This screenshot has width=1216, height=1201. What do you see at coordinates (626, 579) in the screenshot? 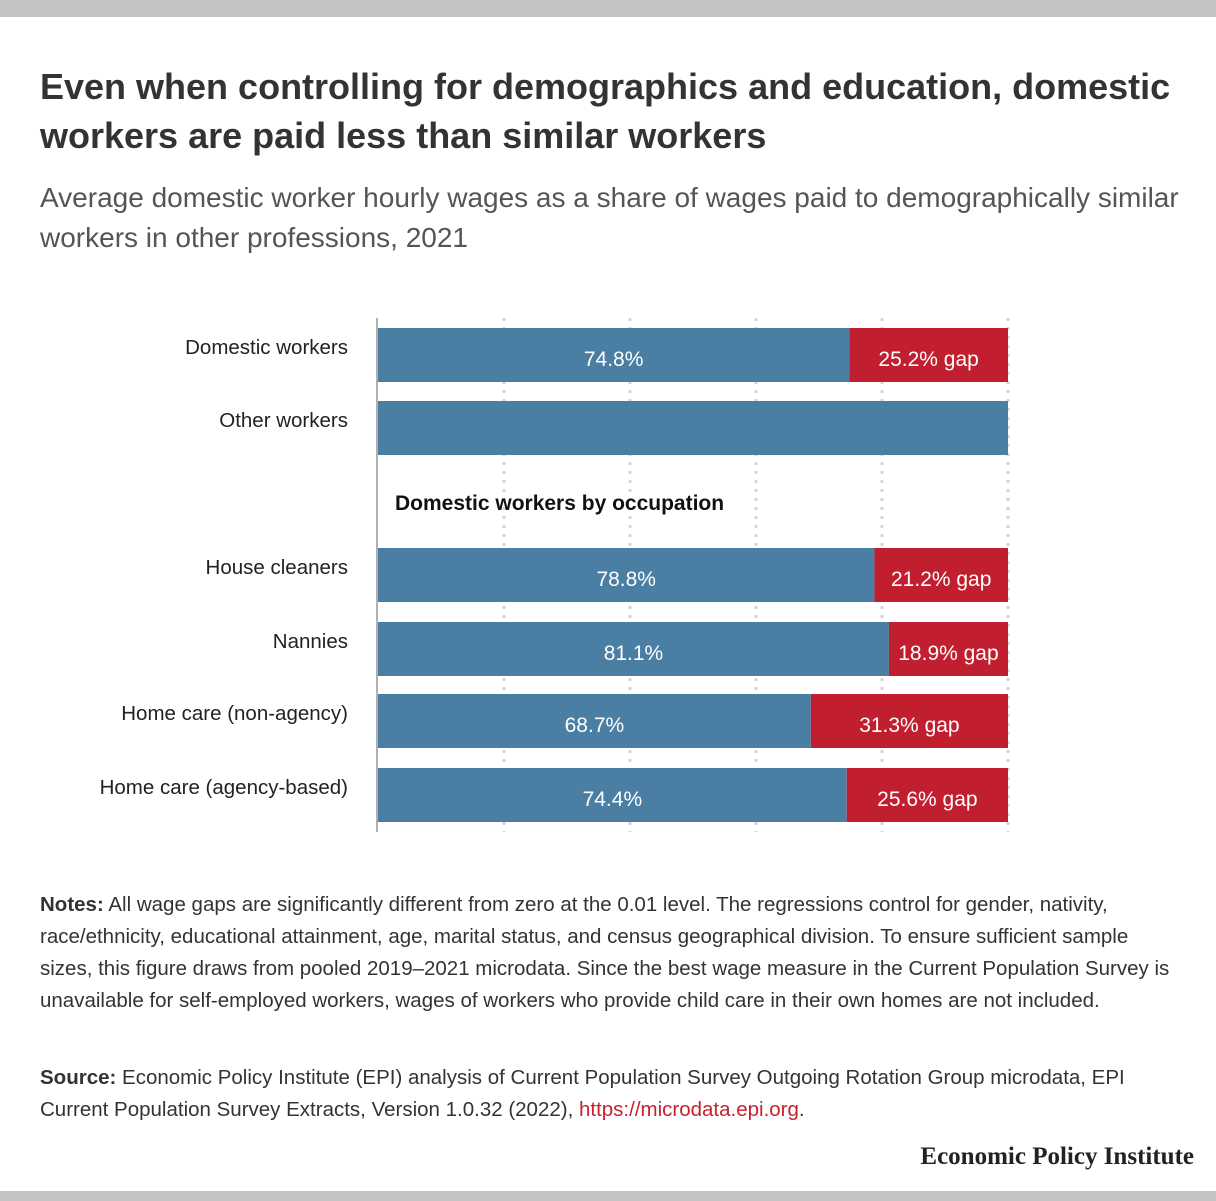
I see `share-value-label: 78.8%` at bounding box center [626, 579].